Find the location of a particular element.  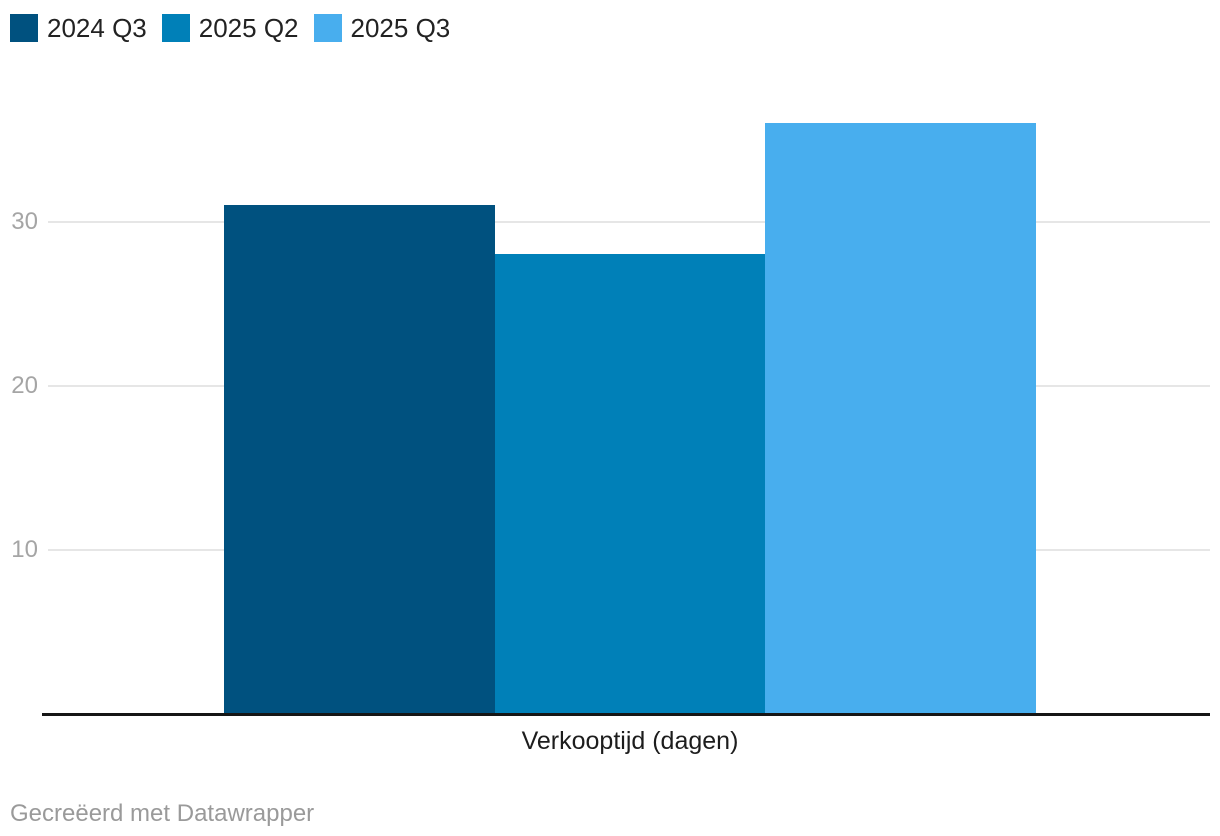

x-axis-line is located at coordinates (626, 714).